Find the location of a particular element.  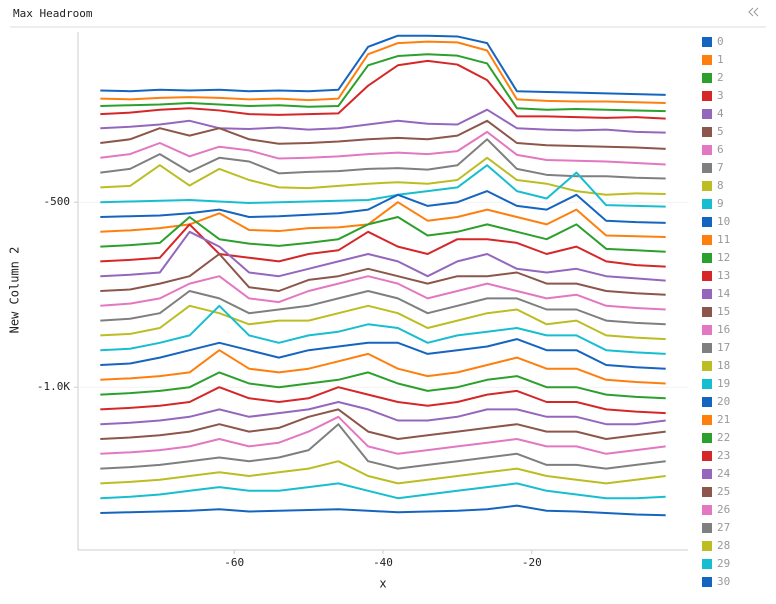

legend-label: 25 is located at coordinates (723, 491).